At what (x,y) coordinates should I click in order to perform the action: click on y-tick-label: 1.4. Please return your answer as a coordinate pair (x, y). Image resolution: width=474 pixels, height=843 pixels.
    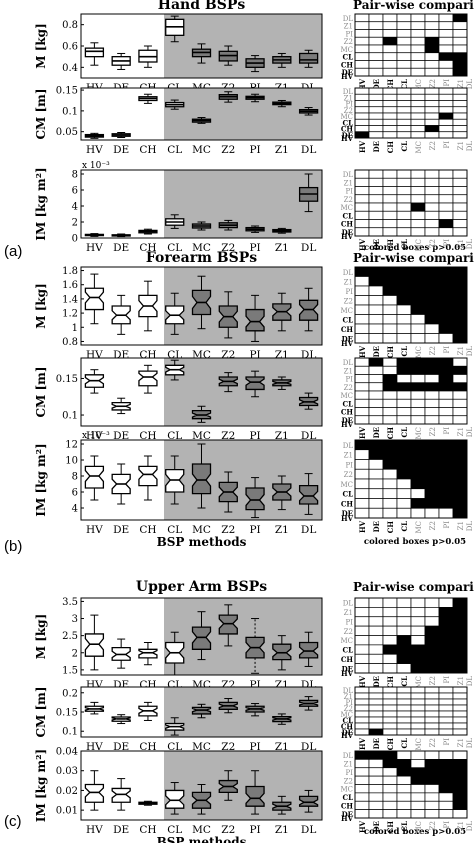
    Looking at the image, I should click on (70, 299).